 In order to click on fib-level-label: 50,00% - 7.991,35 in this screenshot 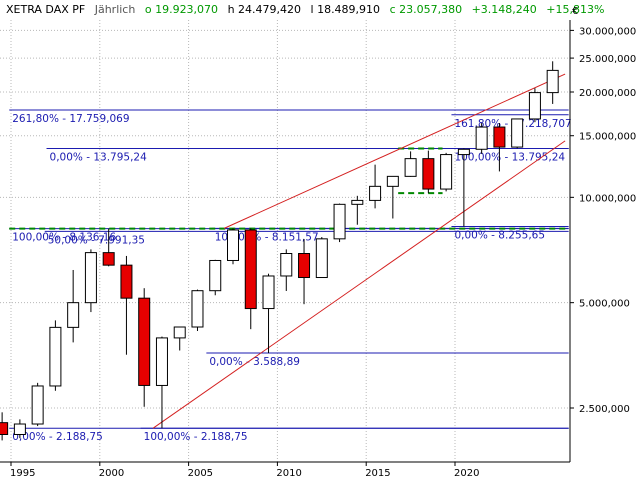, I will do `click(96, 240)`.